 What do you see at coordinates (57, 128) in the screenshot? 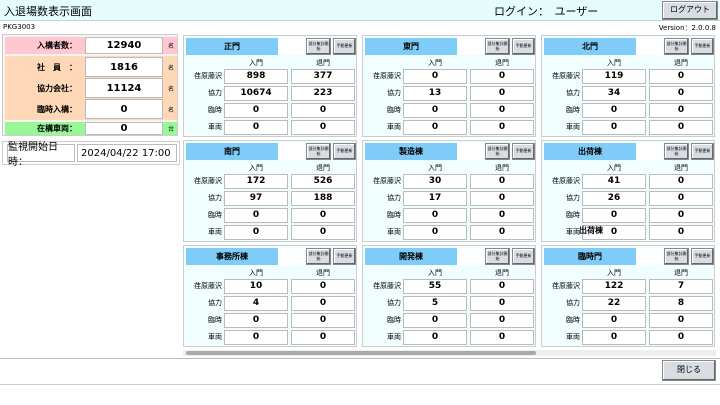
I see `summary-label: 在構車両：` at bounding box center [57, 128].